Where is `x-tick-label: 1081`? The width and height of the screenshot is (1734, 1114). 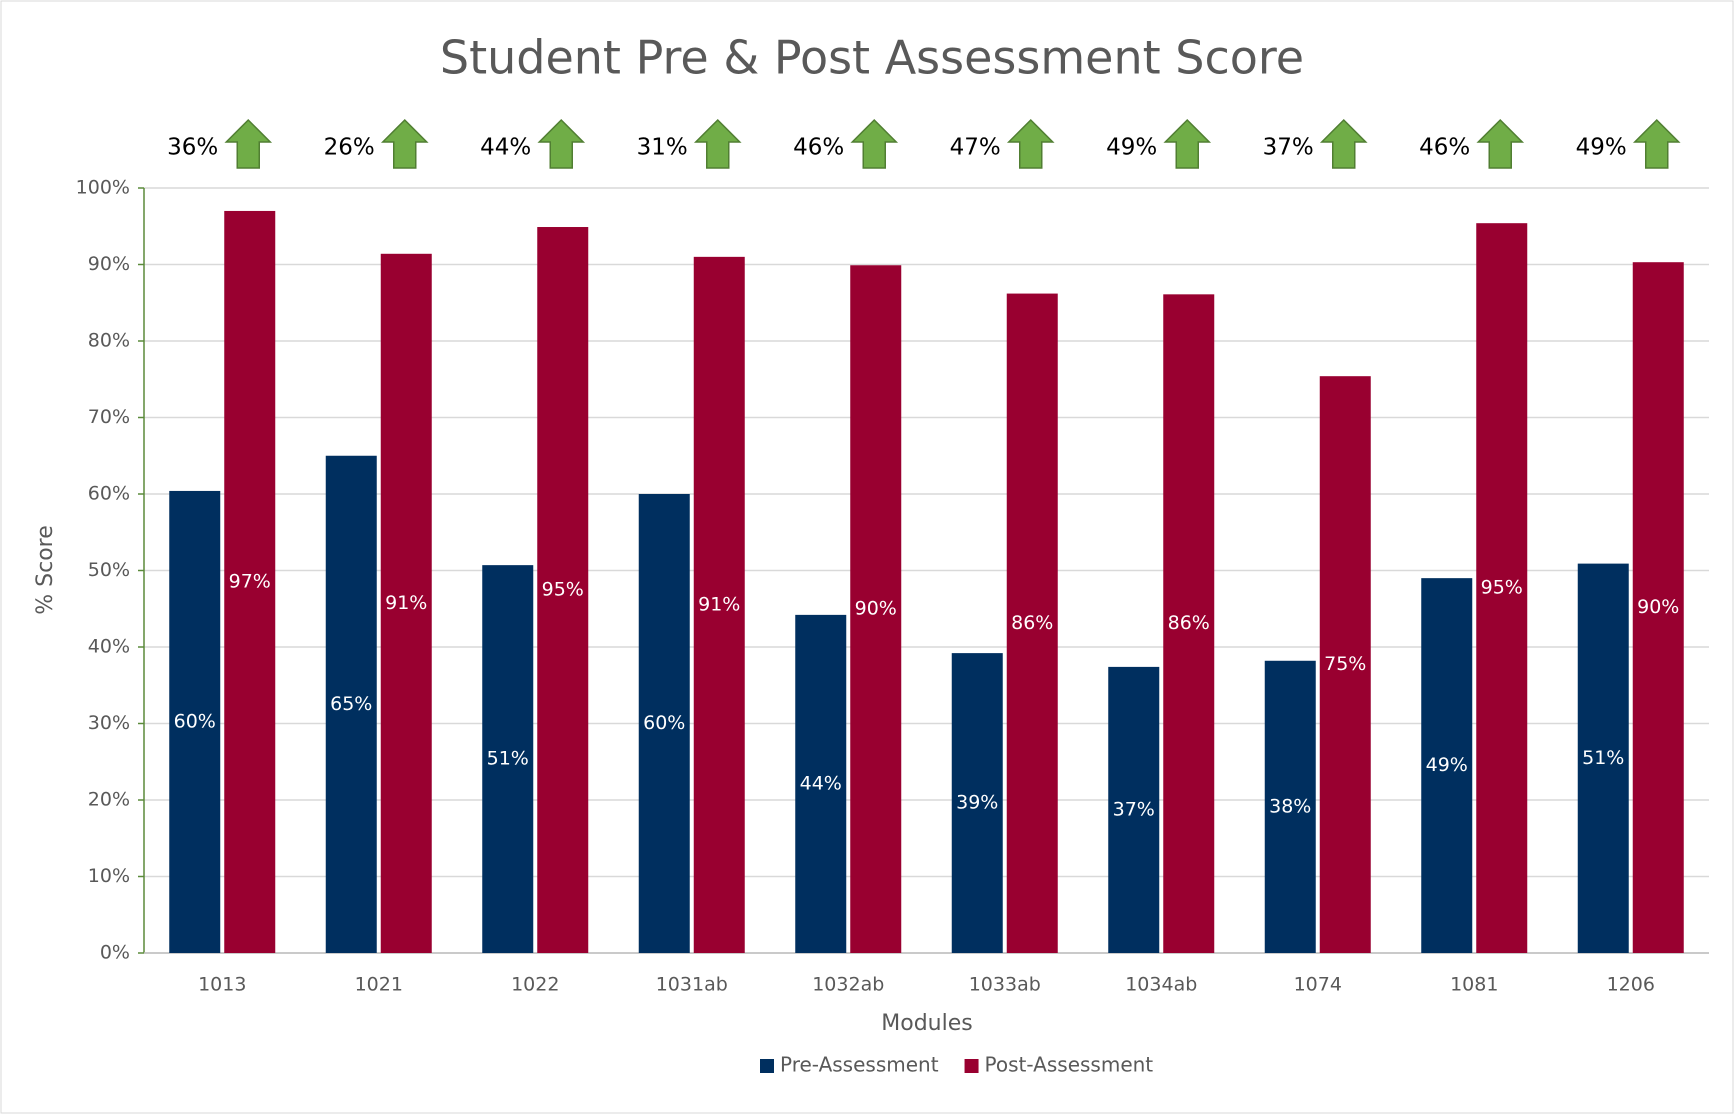
x-tick-label: 1081 is located at coordinates (1474, 985).